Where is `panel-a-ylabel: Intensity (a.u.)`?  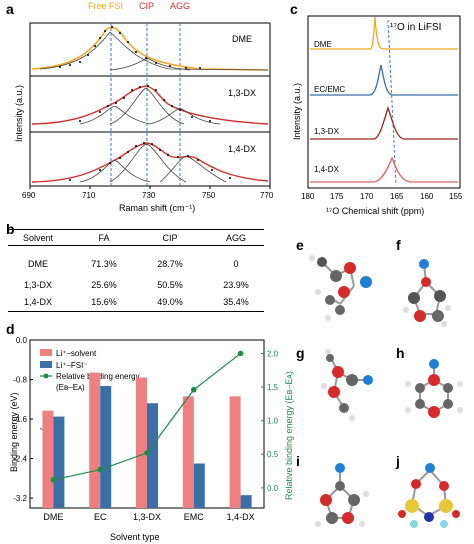
panel-a-ylabel: Intensity (a.u.) is located at coordinates (19, 113).